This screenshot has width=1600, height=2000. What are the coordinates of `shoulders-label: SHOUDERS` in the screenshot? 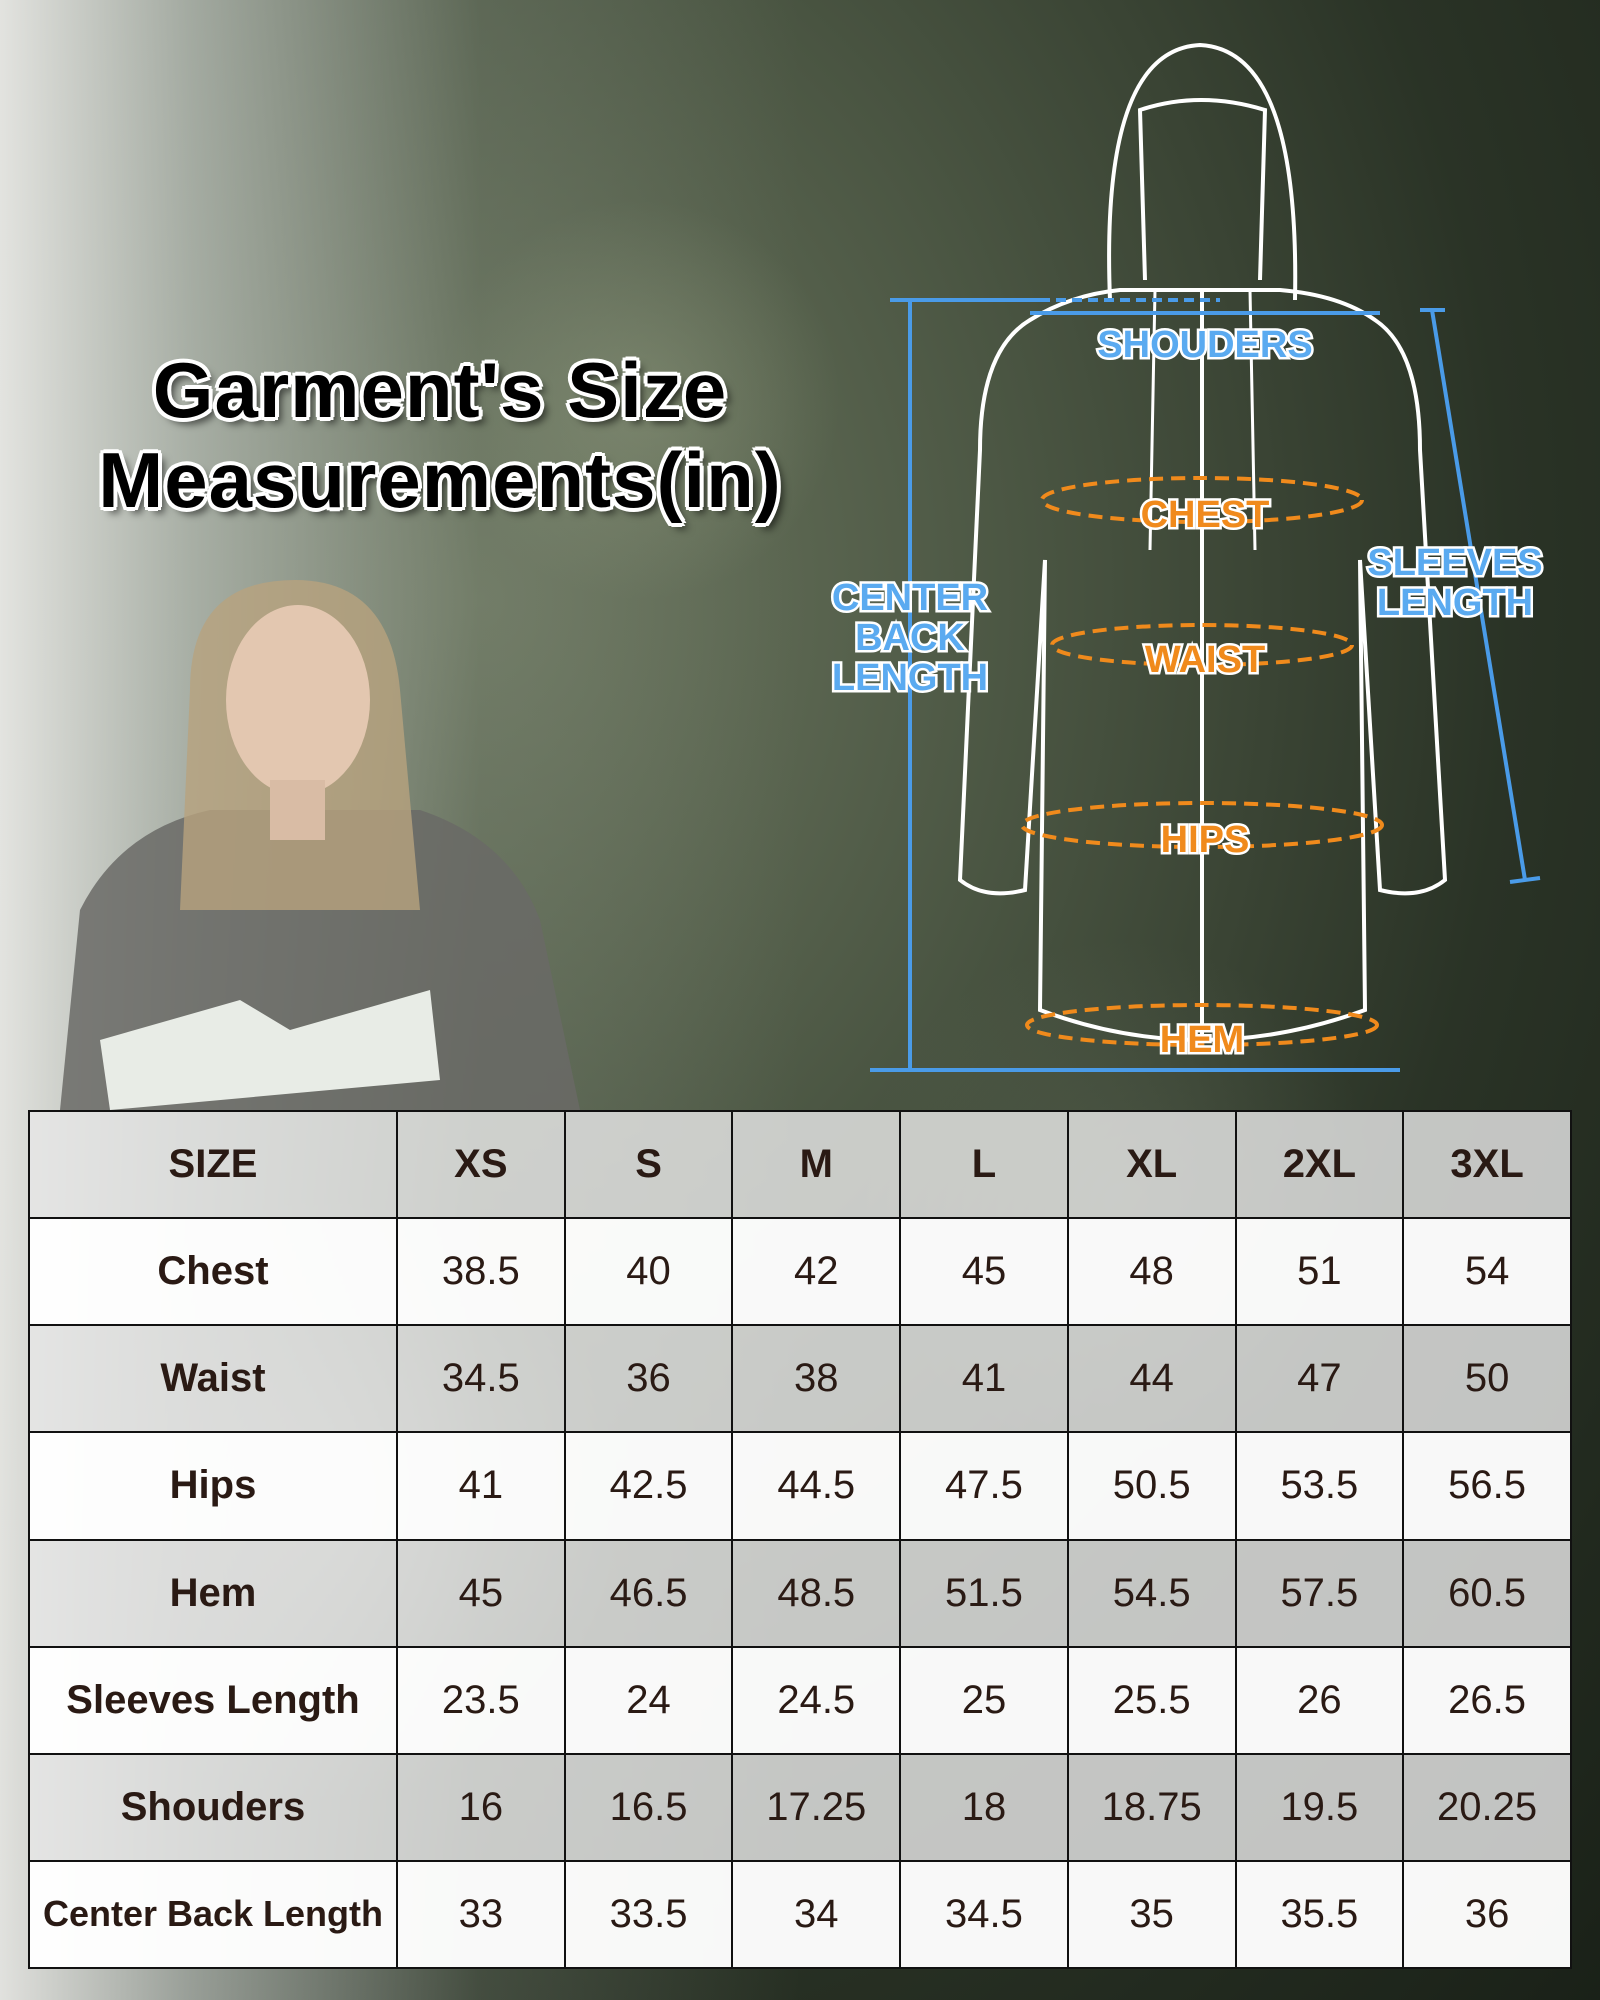 It's located at (1204, 345).